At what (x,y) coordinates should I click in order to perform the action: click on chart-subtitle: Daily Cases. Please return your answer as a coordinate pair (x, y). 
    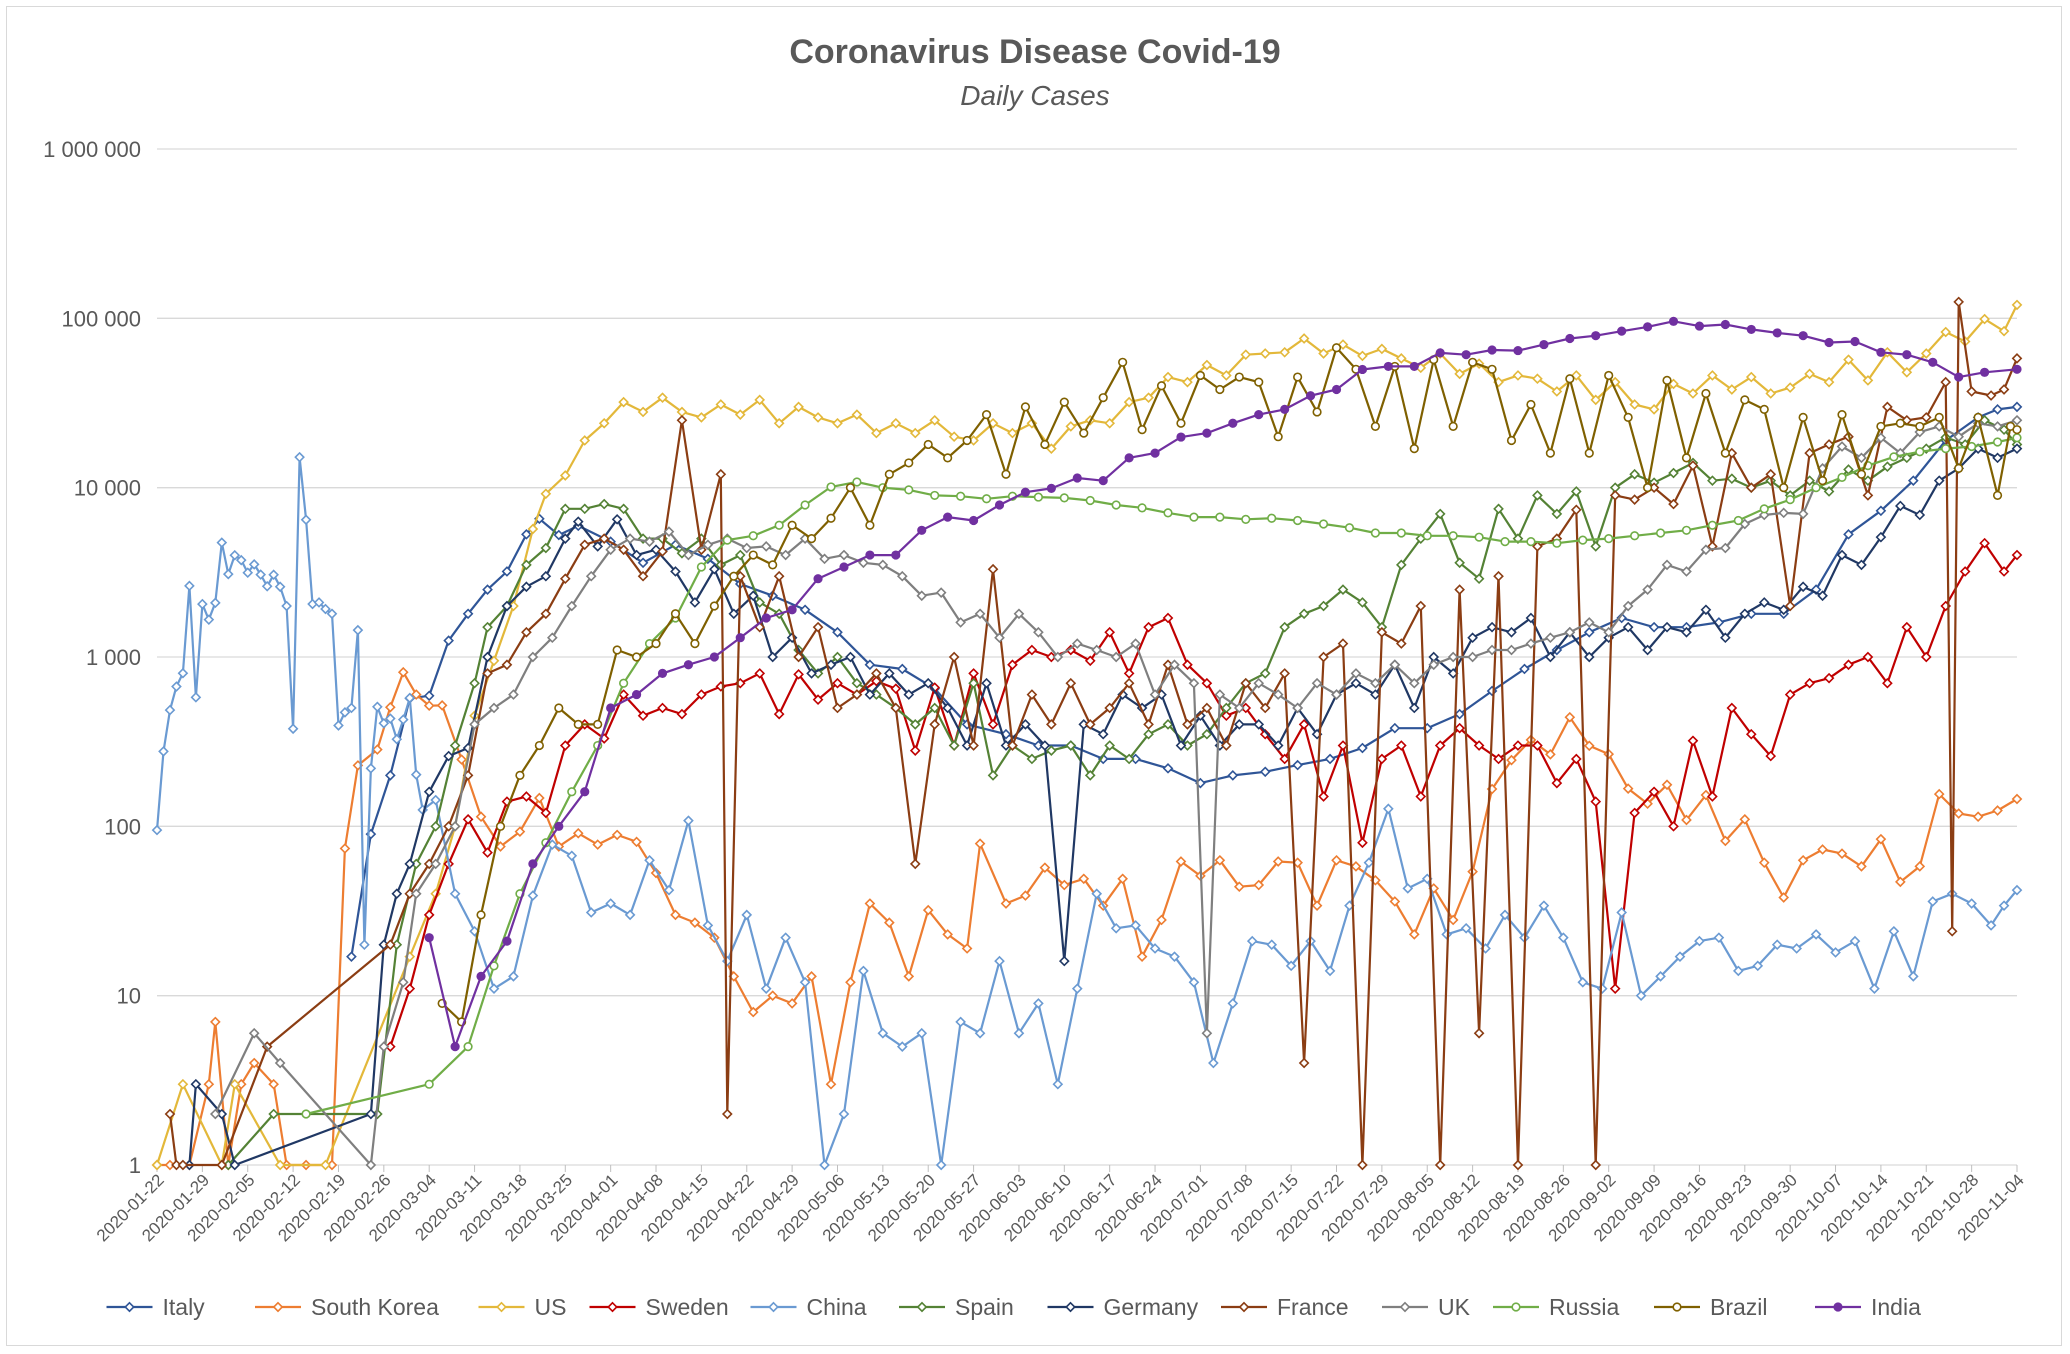
    Looking at the image, I should click on (1034, 95).